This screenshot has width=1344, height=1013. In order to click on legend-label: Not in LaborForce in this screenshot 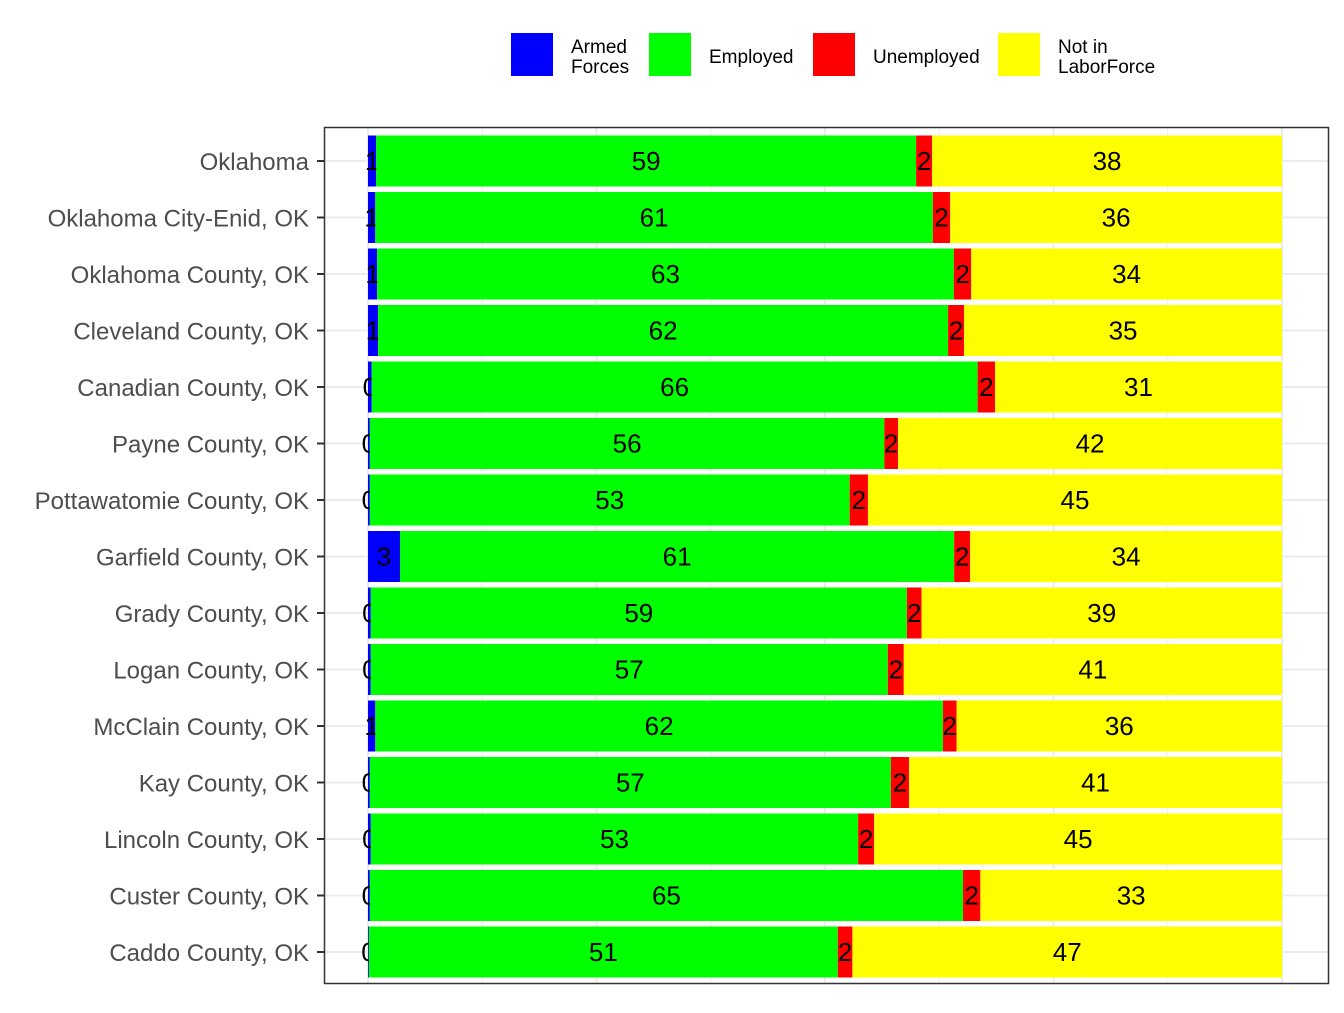, I will do `click(1106, 57)`.